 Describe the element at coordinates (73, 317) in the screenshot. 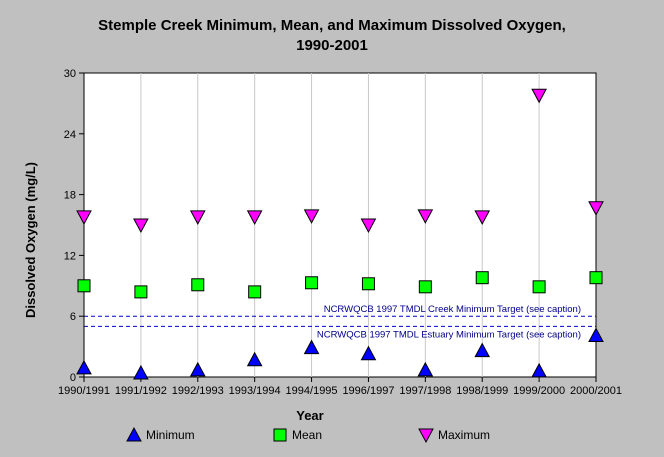

I see `y-tick-label: 6` at that location.